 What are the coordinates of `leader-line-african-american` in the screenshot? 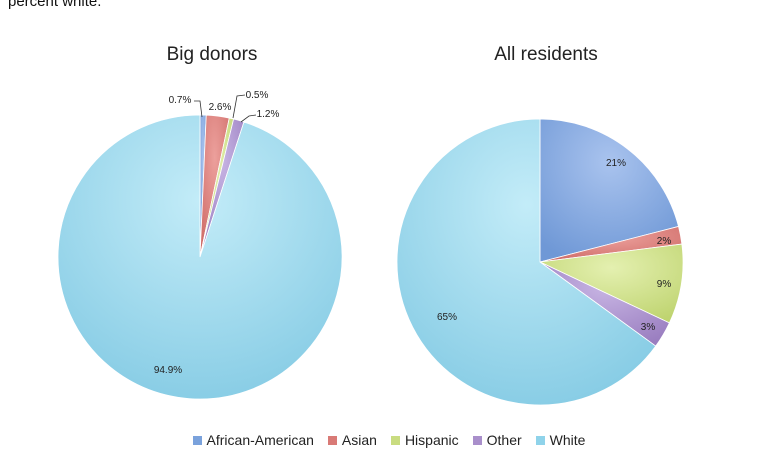 It's located at (198, 109).